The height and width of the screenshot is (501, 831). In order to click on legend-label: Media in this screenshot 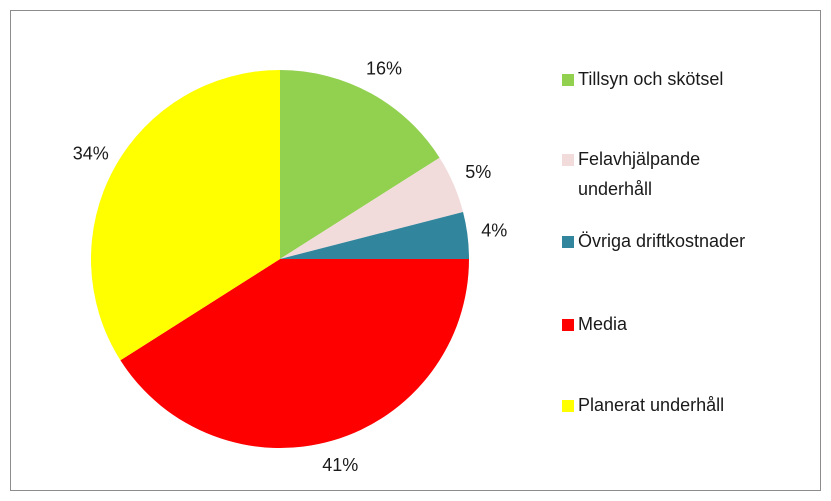, I will do `click(603, 324)`.